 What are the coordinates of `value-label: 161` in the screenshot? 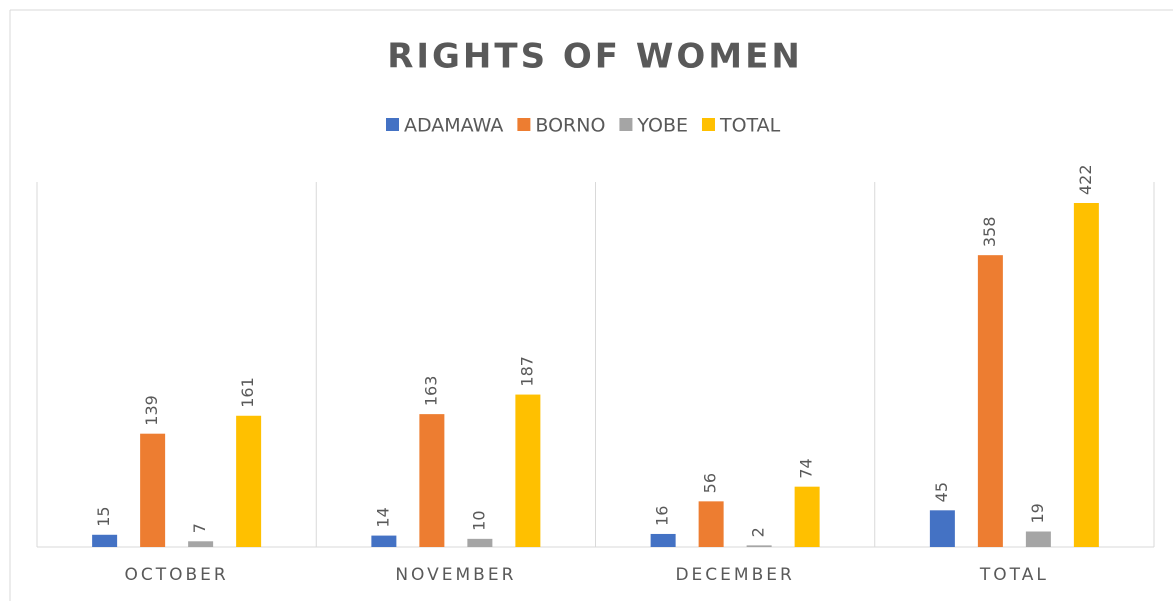 It's located at (247, 392).